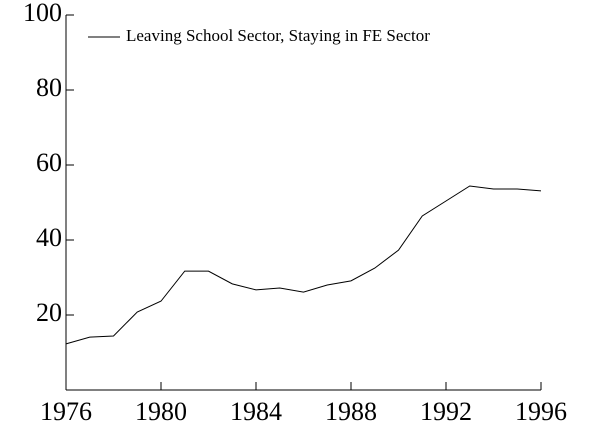  I want to click on y-tick-label: 20, so click(49, 312).